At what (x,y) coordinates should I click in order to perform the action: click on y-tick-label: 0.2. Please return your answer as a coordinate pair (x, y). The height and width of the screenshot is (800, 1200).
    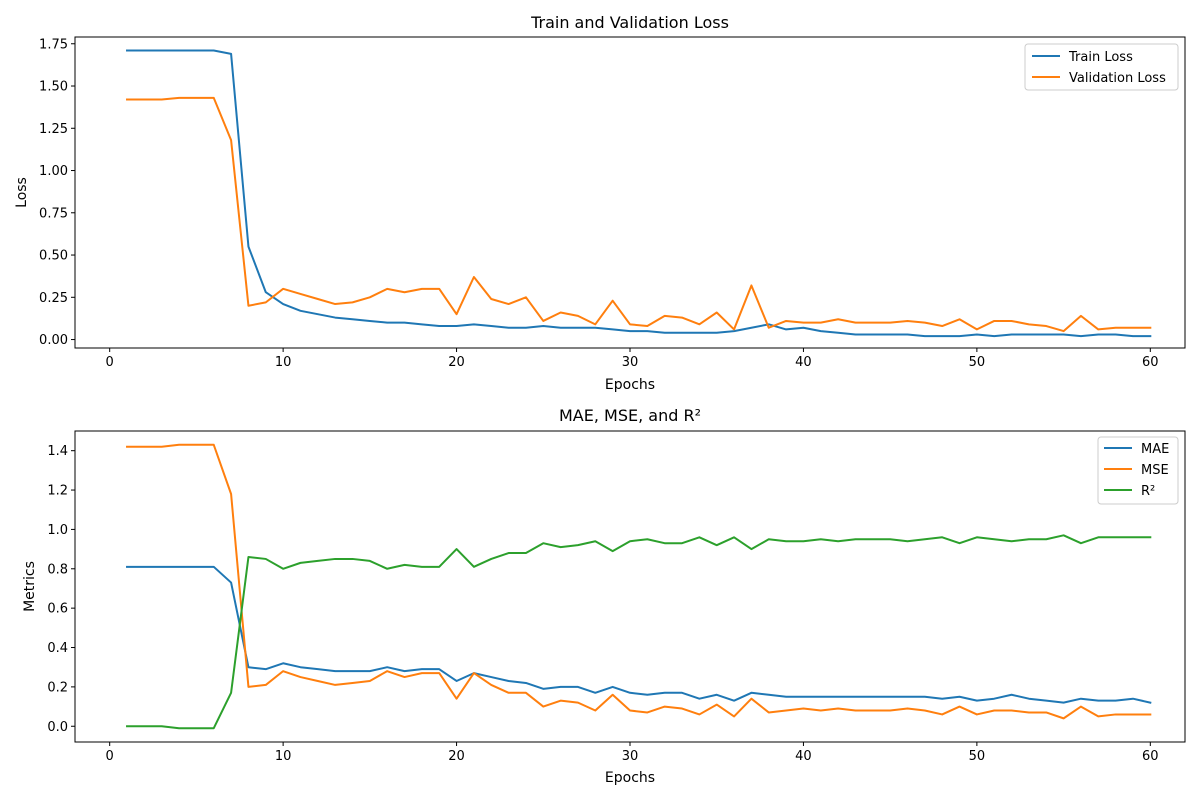
    Looking at the image, I should click on (57, 687).